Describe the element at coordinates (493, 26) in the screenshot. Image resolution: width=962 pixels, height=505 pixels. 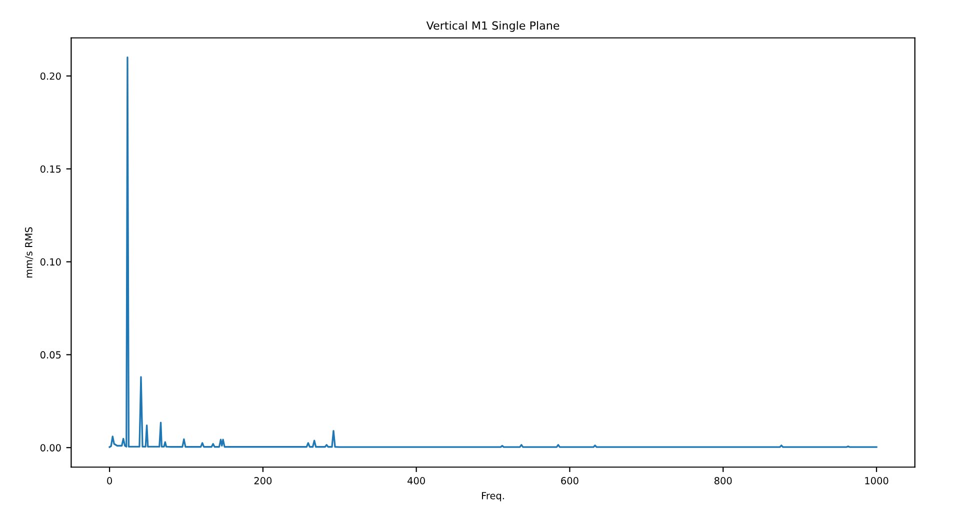
I see `chart-title: Vertical M1 Single Plane` at that location.